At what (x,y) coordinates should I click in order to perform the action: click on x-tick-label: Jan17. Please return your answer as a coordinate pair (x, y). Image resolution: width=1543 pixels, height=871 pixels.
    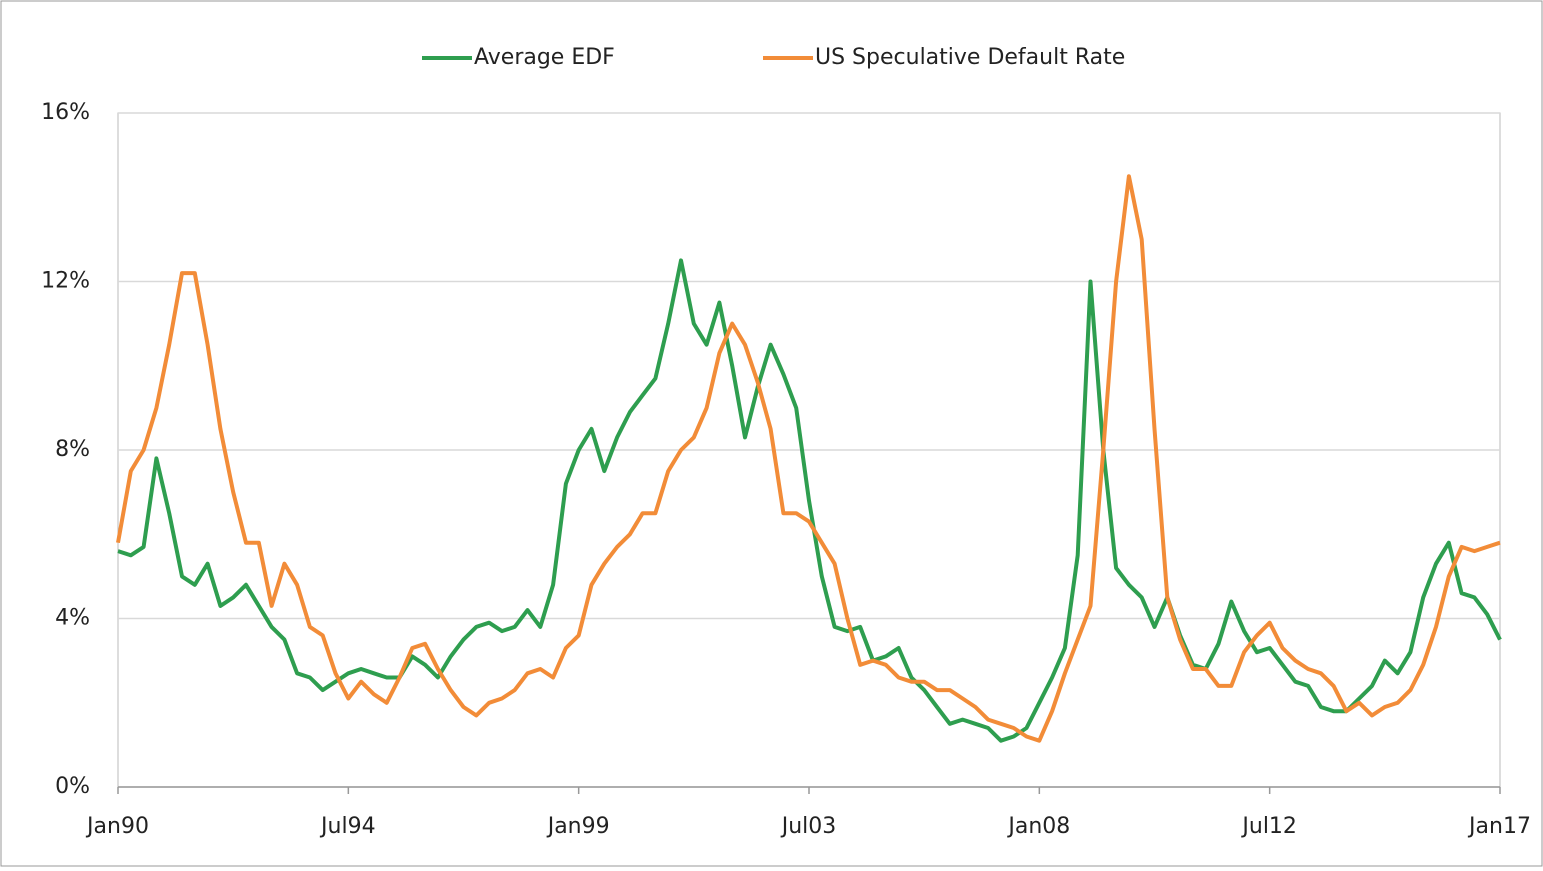
    Looking at the image, I should click on (1499, 826).